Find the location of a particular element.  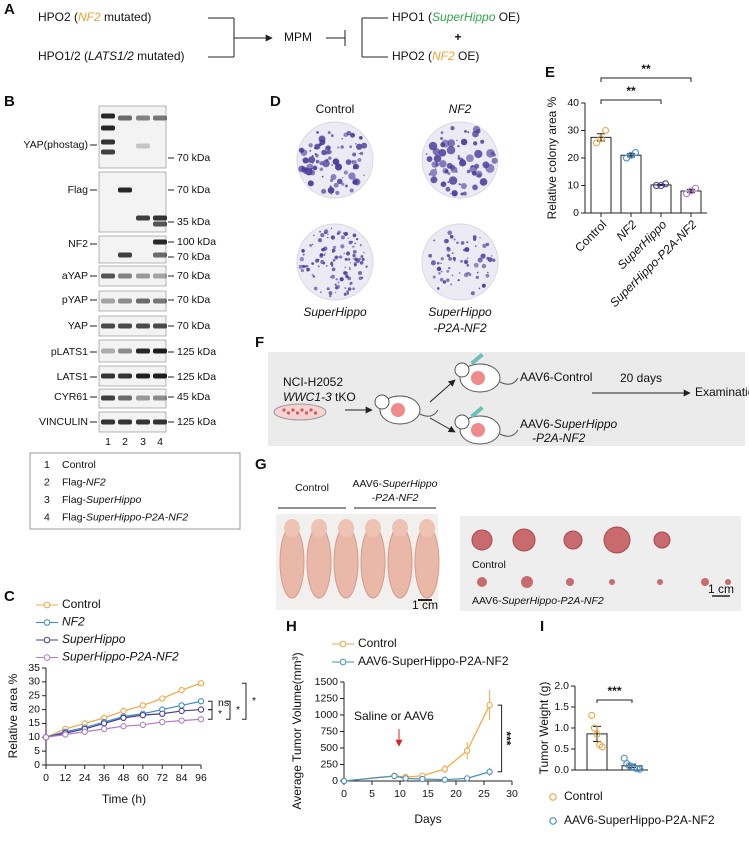

legend-number: 3 is located at coordinates (47, 500).